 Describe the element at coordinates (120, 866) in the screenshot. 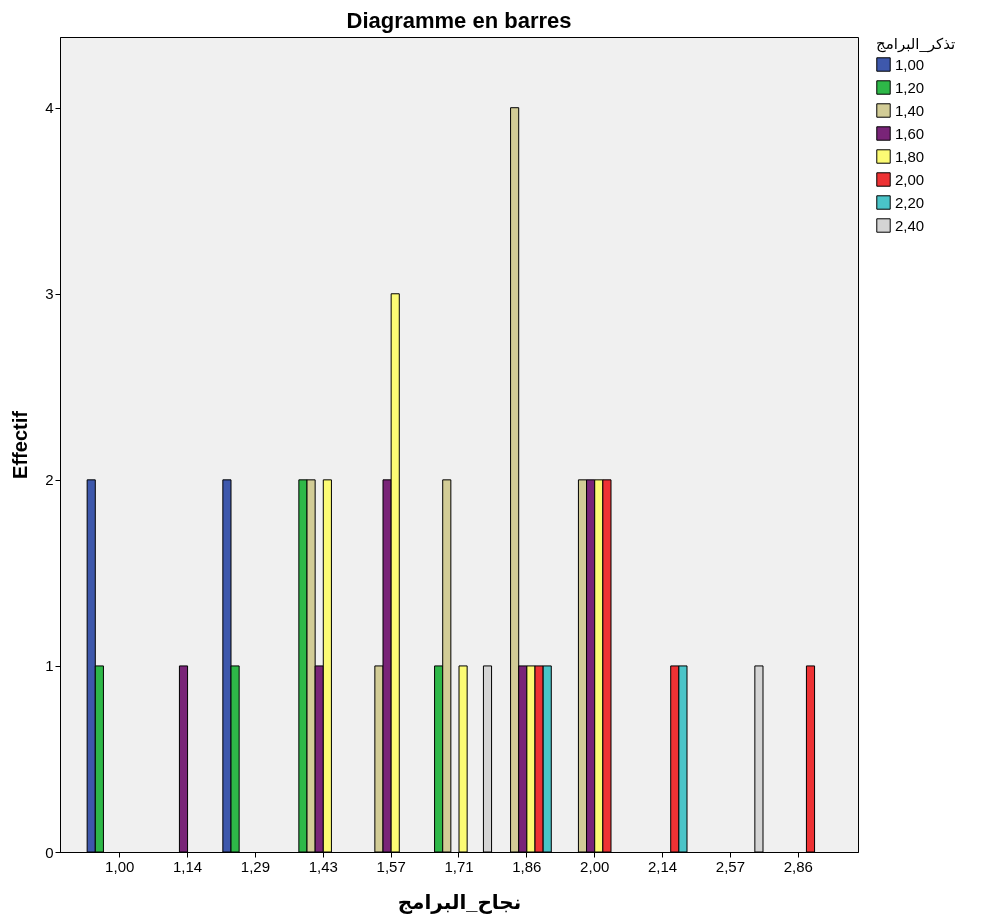

I see `x-tick-label: 1,00` at that location.